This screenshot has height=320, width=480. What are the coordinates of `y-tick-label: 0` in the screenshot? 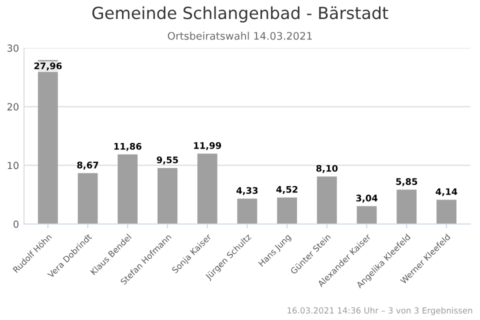 It's located at (16, 224).